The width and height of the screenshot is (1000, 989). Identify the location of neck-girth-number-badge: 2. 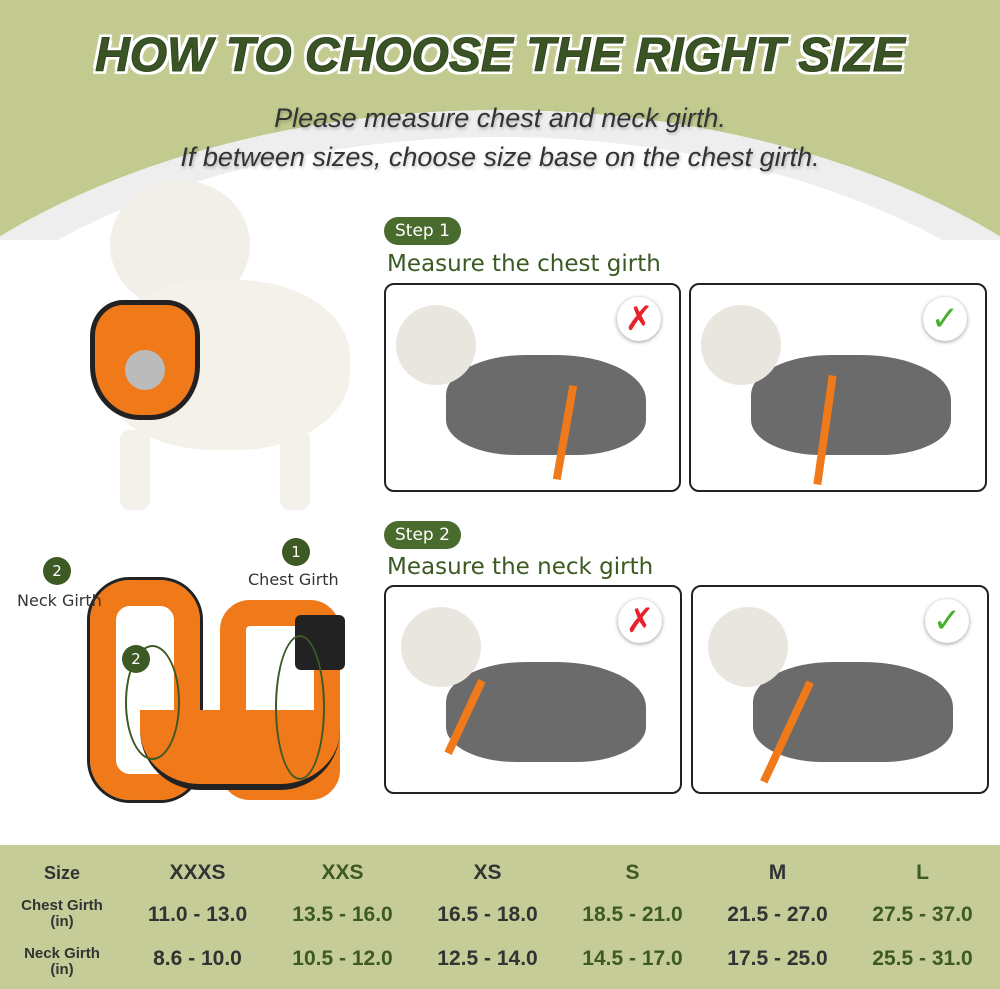
(57, 571).